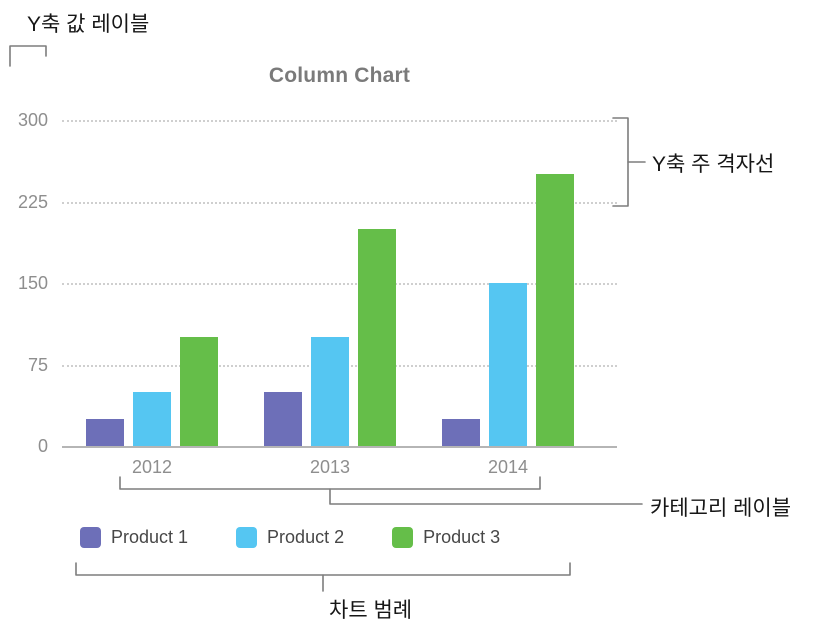 The height and width of the screenshot is (638, 836). Describe the element at coordinates (713, 164) in the screenshot. I see `y-axis-gridlines-annotation: Y축 주 격자선` at that location.